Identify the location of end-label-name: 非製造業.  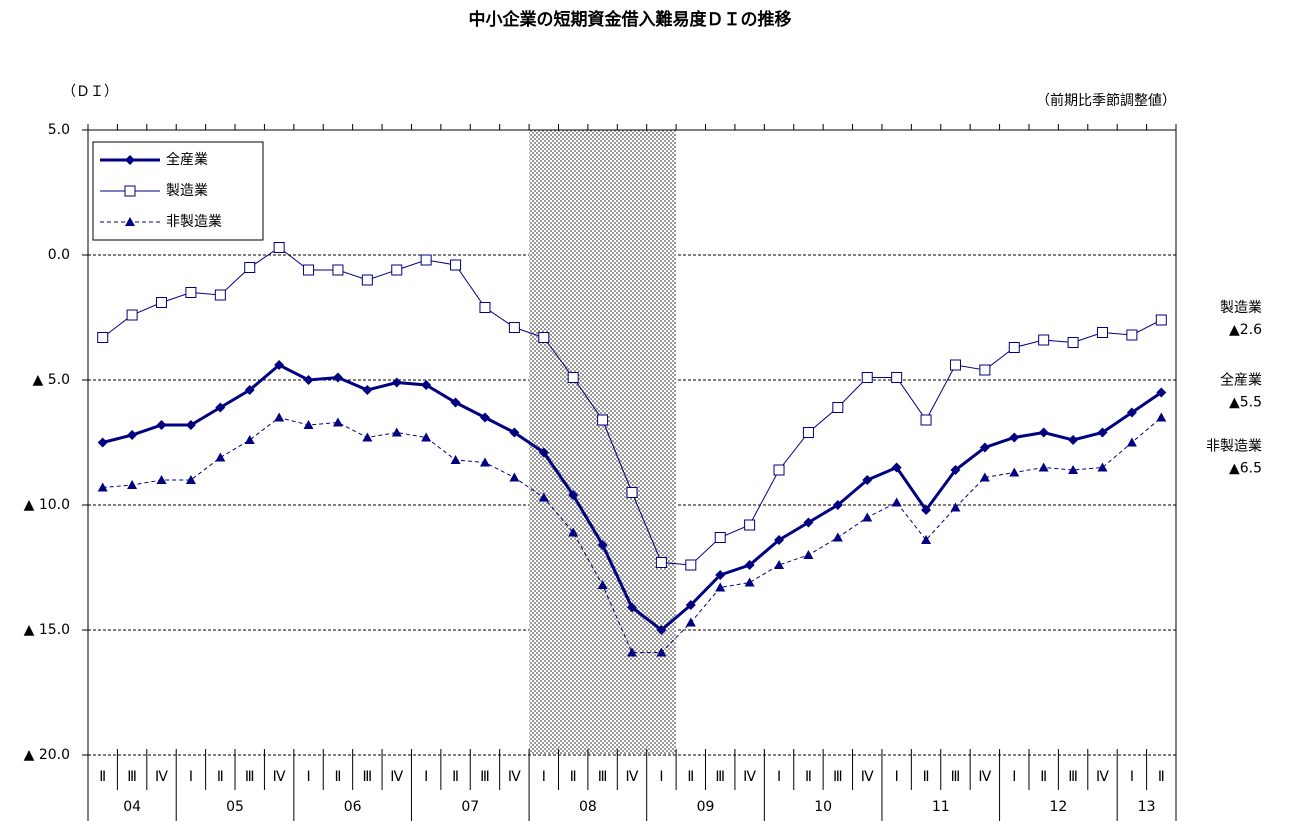
(1234, 447).